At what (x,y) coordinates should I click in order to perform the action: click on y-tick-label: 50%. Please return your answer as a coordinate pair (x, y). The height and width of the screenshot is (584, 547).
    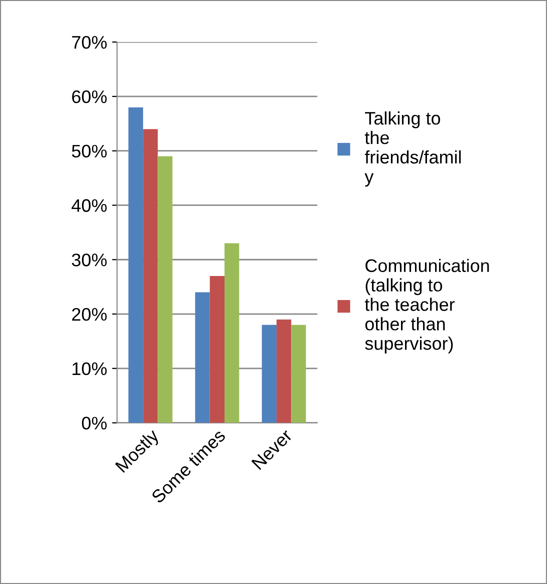
    Looking at the image, I should click on (89, 151).